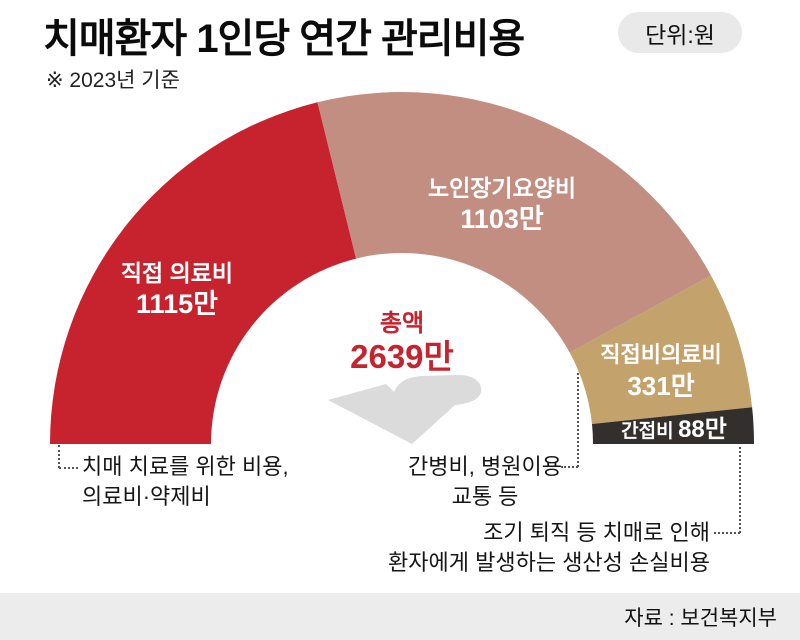  Describe the element at coordinates (485, 466) in the screenshot. I see `annotation-line: 간병비, 병원이용` at that location.